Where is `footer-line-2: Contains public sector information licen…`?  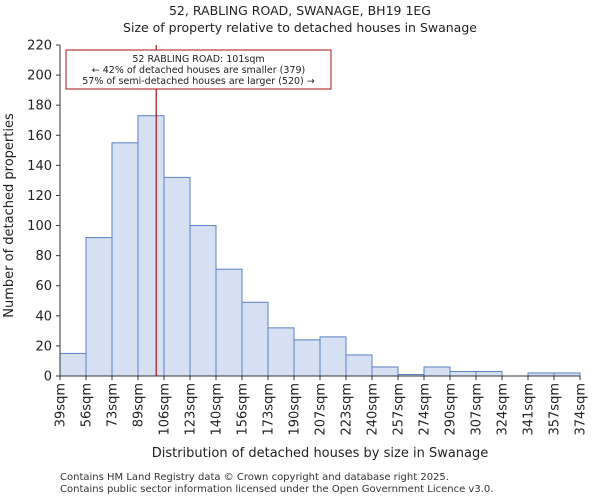 footer-line-2: Contains public sector information licen… is located at coordinates (277, 489).